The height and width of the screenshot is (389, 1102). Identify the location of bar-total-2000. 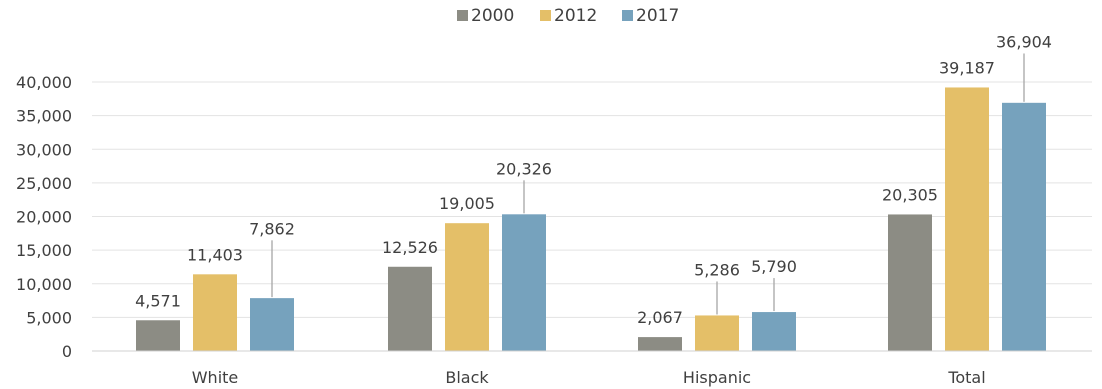
(910, 282).